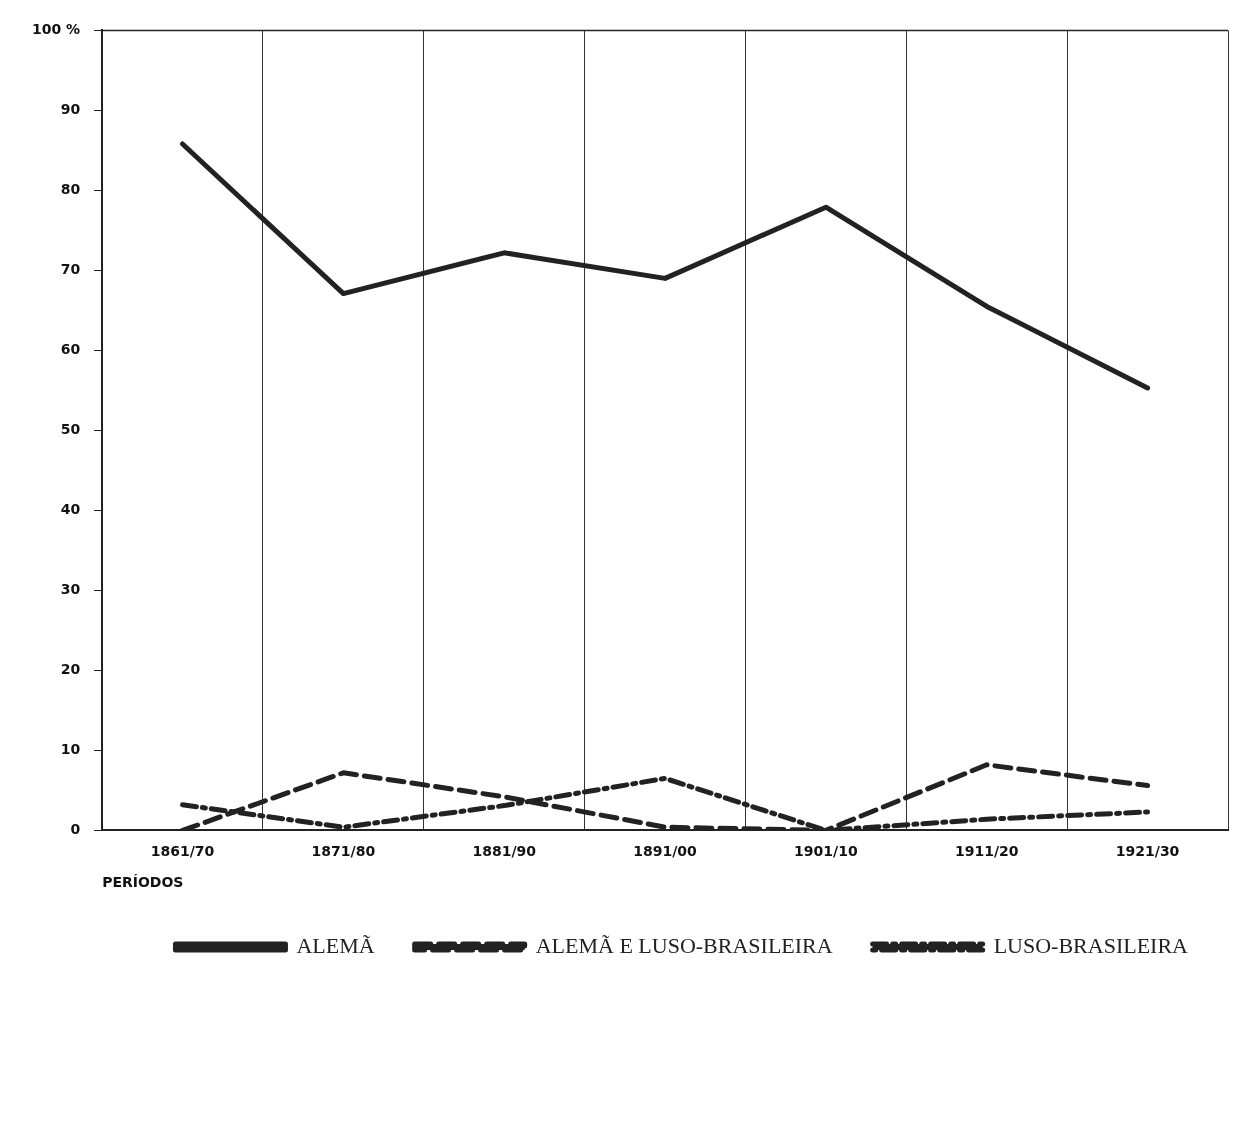  I want to click on y-tick-label: 100 %, so click(56, 29).